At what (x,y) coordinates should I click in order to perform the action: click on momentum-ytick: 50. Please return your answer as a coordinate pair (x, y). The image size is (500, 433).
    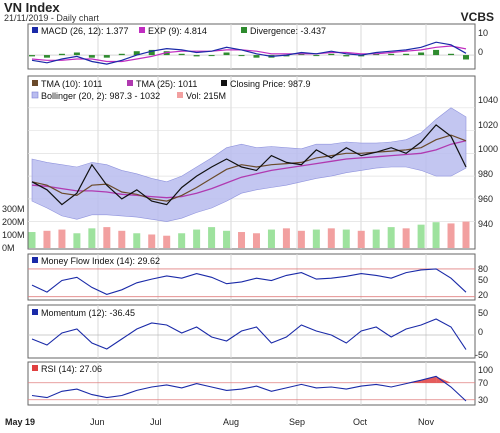
    Looking at the image, I should click on (483, 313).